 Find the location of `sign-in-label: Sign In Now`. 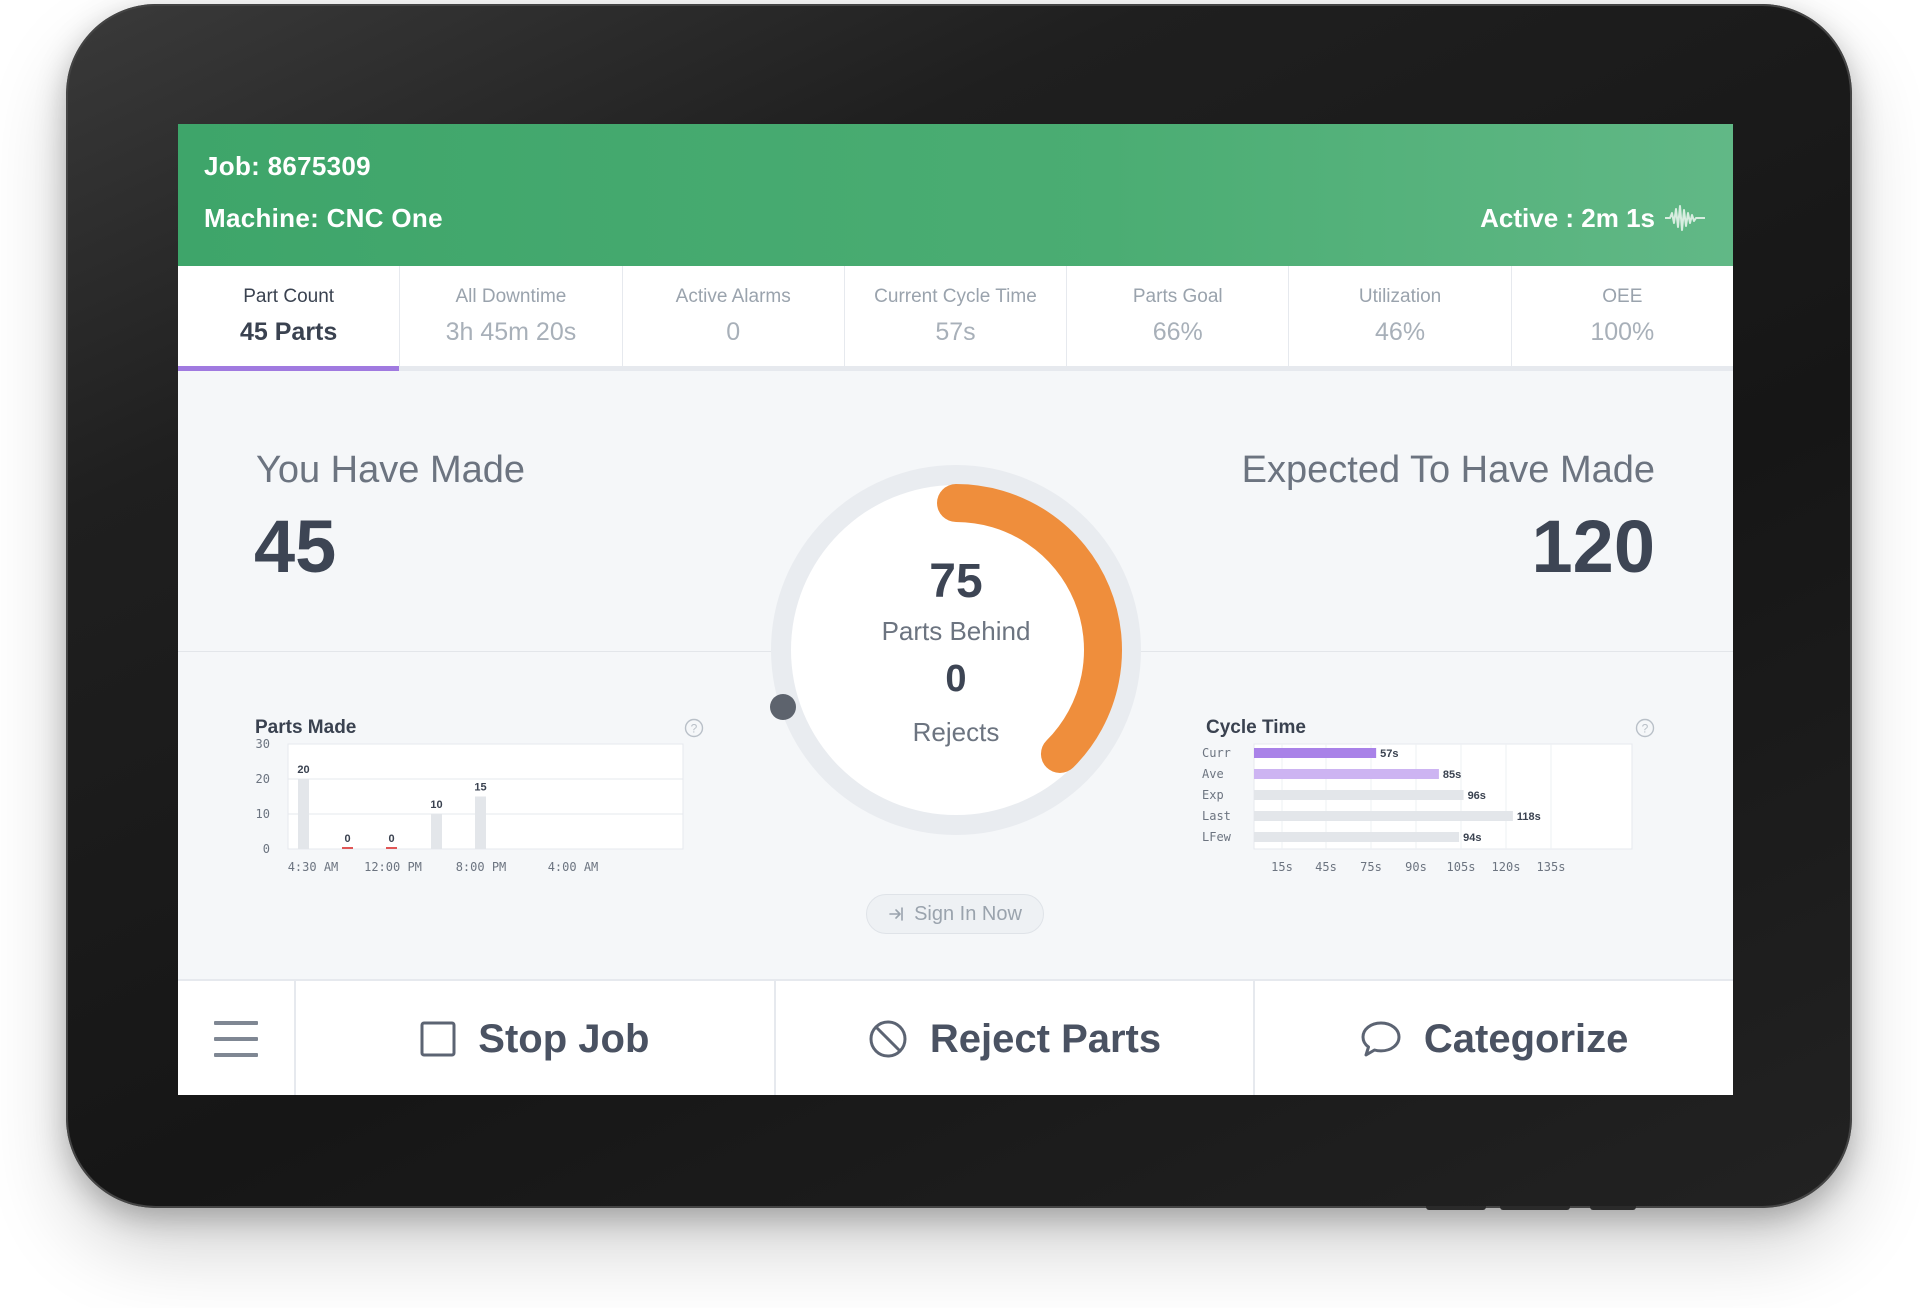

sign-in-label: Sign In Now is located at coordinates (968, 913).